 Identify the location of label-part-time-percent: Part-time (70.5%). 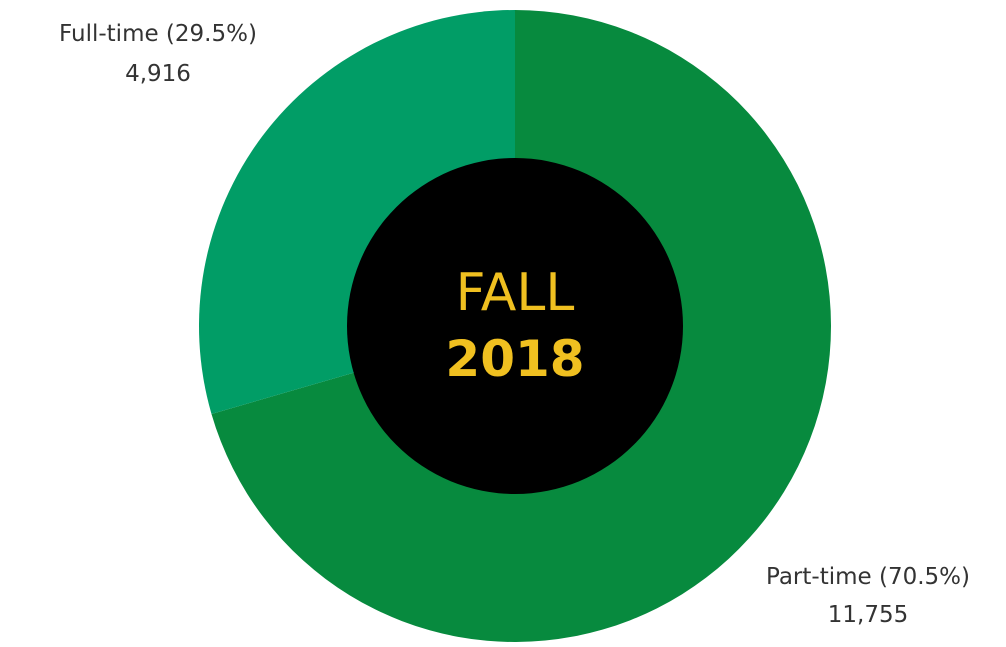
(868, 577).